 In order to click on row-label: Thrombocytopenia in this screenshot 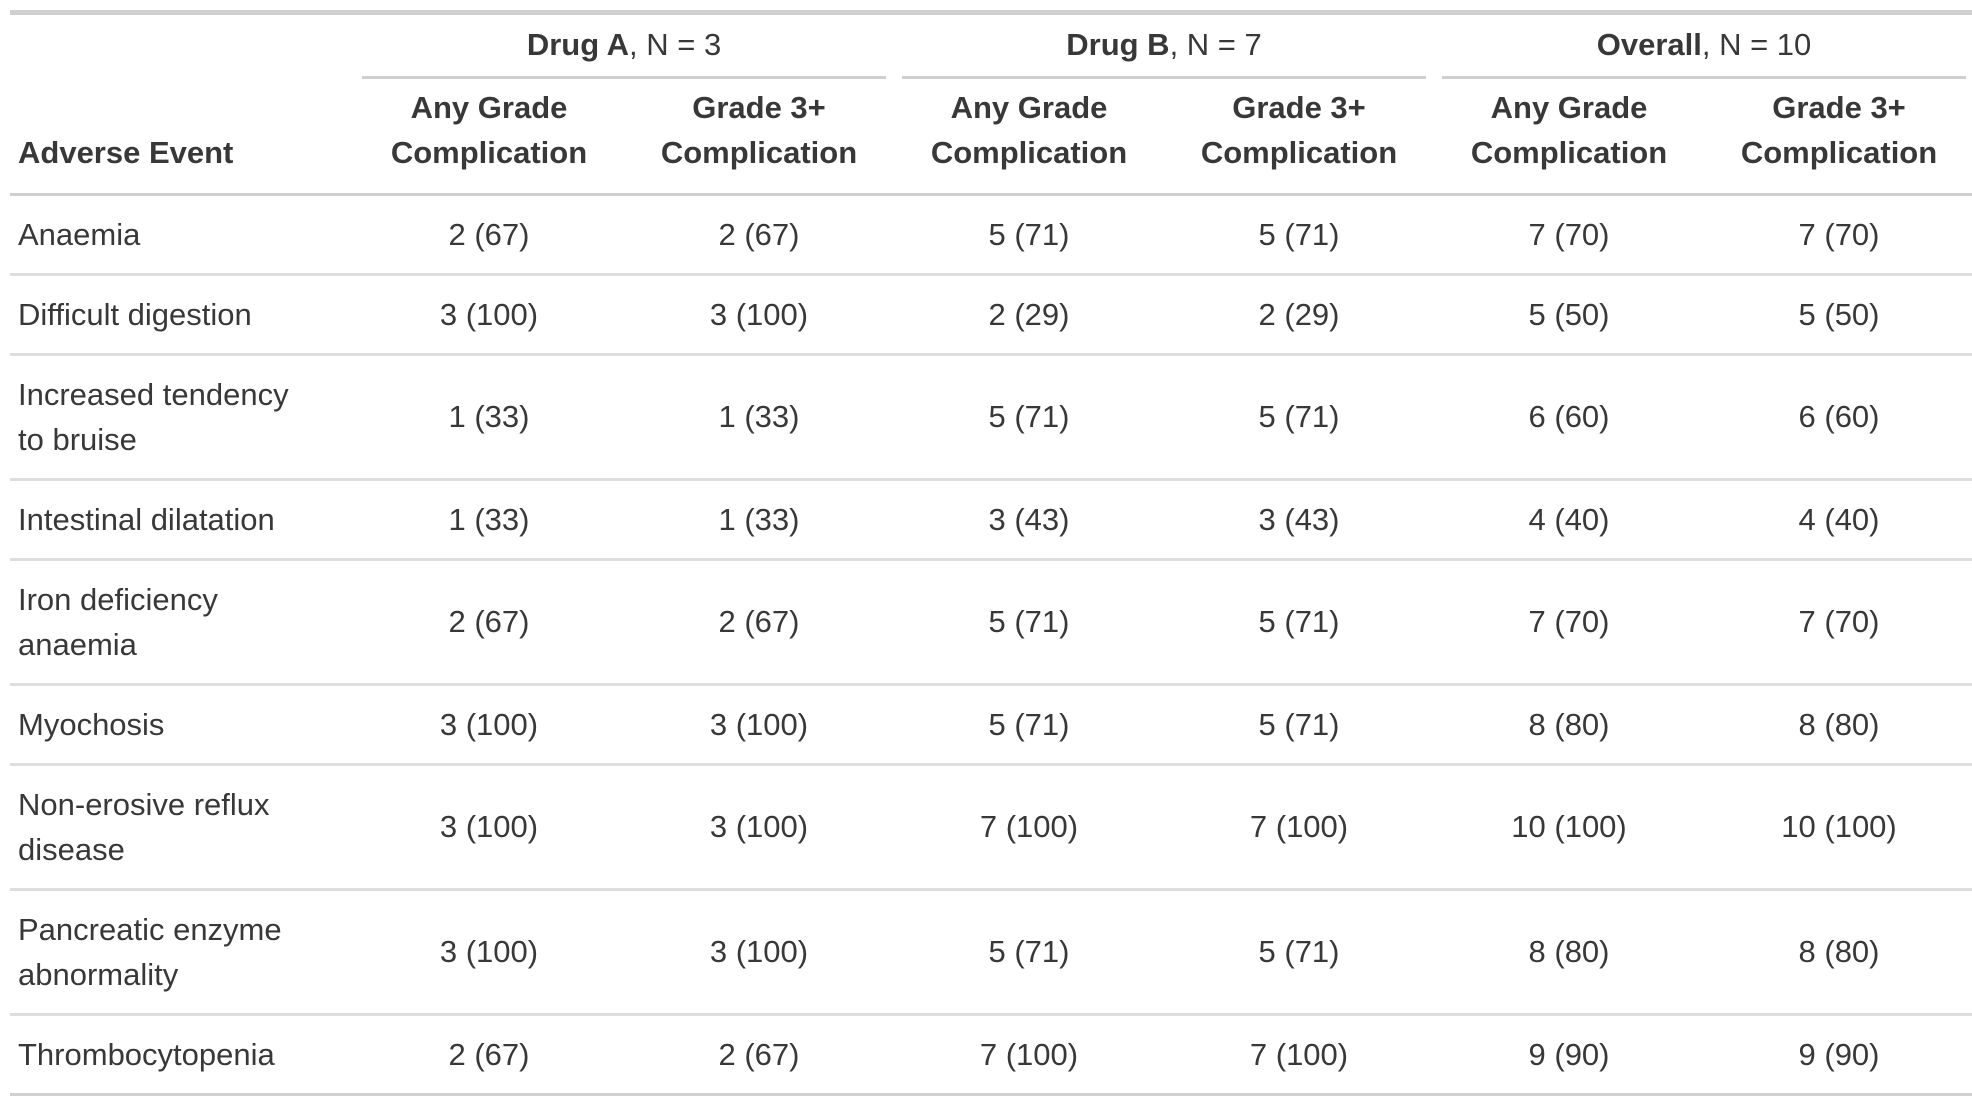, I will do `click(182, 1055)`.